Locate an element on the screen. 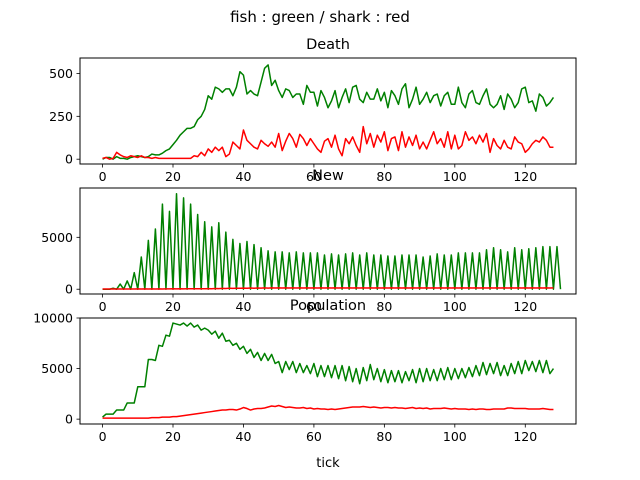  death-x-tick-label: 120 is located at coordinates (525, 176).